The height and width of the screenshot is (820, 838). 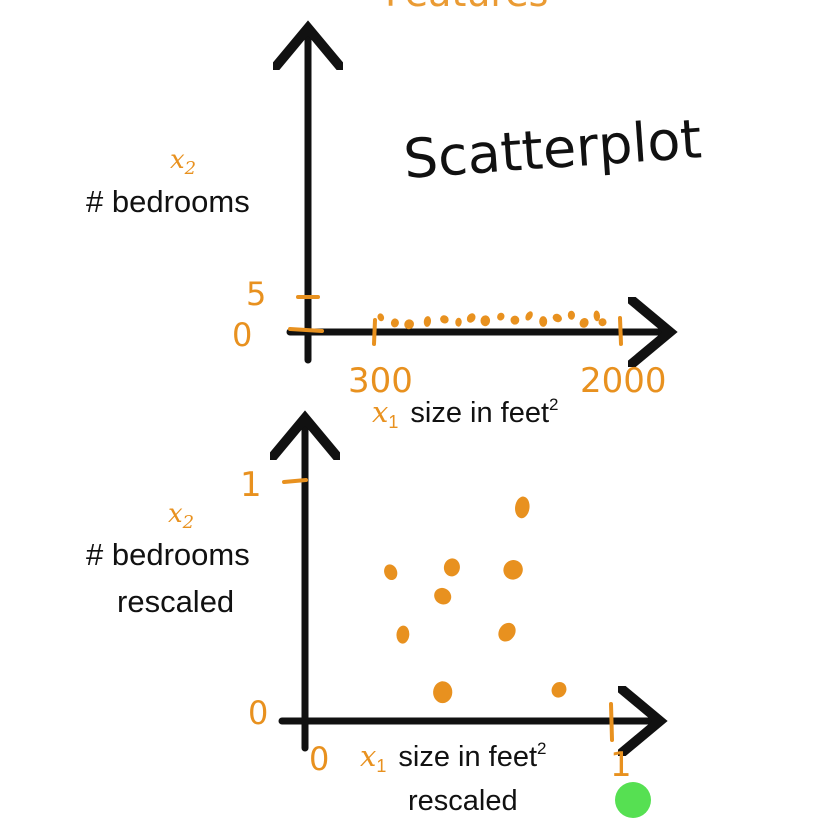 What do you see at coordinates (319, 759) in the screenshot?
I see `x-tick-label-0: 0` at bounding box center [319, 759].